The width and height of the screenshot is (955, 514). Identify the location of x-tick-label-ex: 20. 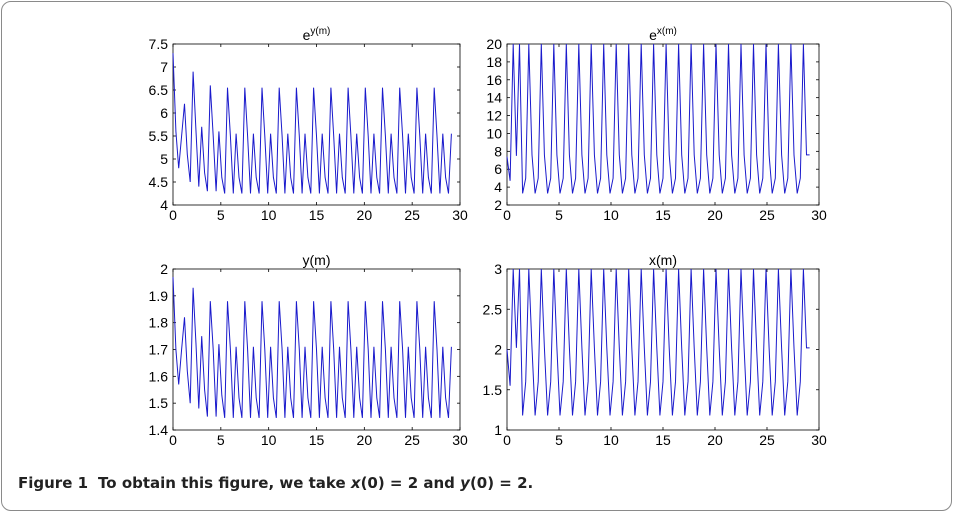
(715, 215).